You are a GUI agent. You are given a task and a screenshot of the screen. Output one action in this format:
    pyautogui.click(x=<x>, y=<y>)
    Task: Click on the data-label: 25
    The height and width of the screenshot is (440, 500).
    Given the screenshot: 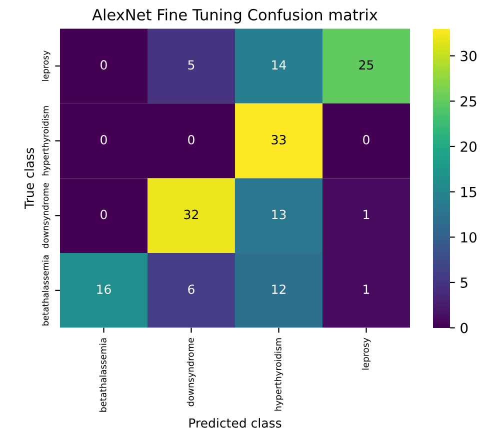 What is the action you would take?
    pyautogui.click(x=366, y=65)
    